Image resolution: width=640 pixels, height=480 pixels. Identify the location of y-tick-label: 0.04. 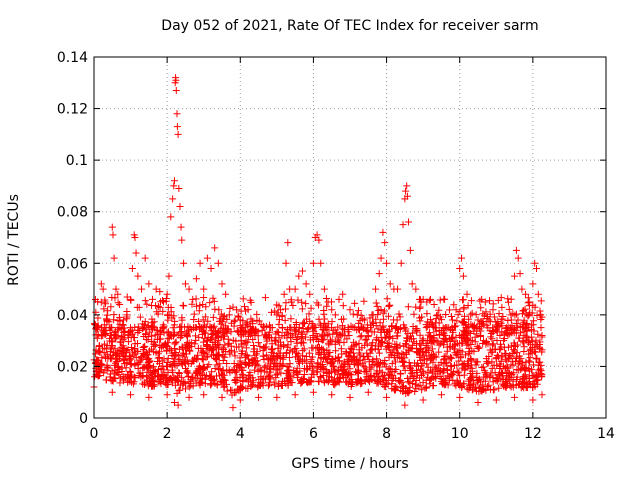
(72, 316).